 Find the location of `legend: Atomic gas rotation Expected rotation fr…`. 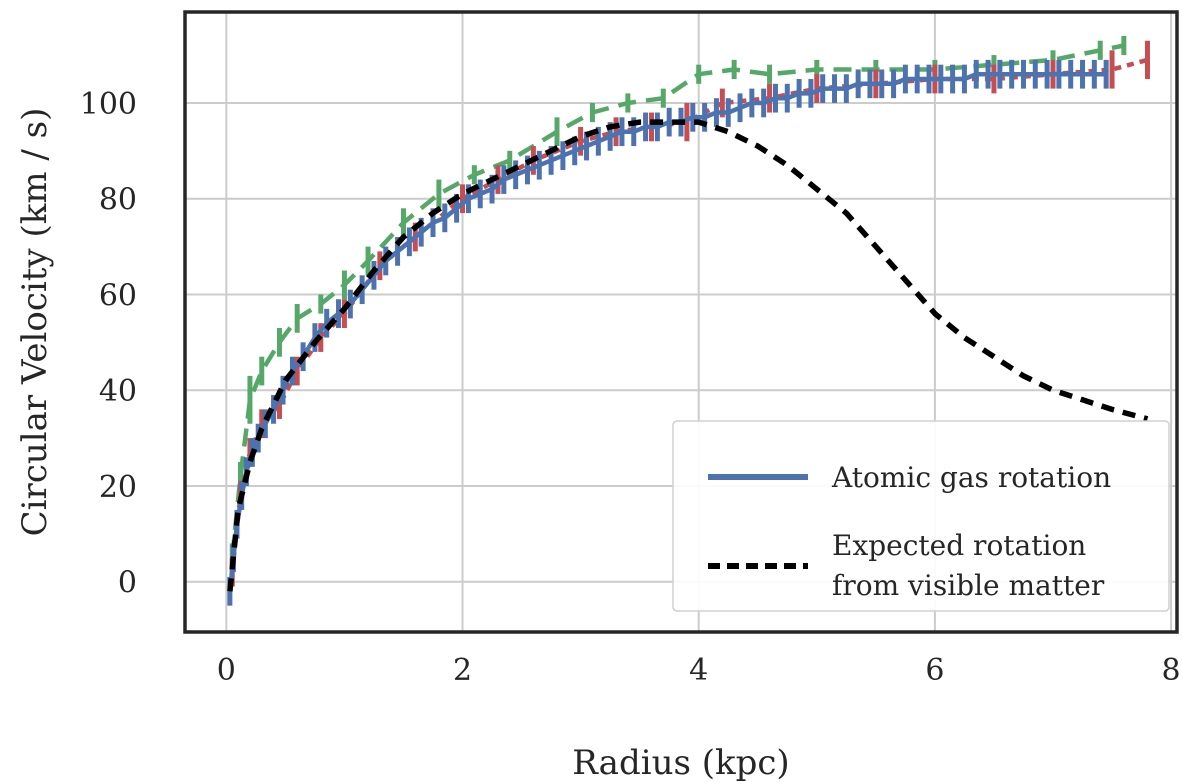

legend: Atomic gas rotation Expected rotation fr… is located at coordinates (921, 516).